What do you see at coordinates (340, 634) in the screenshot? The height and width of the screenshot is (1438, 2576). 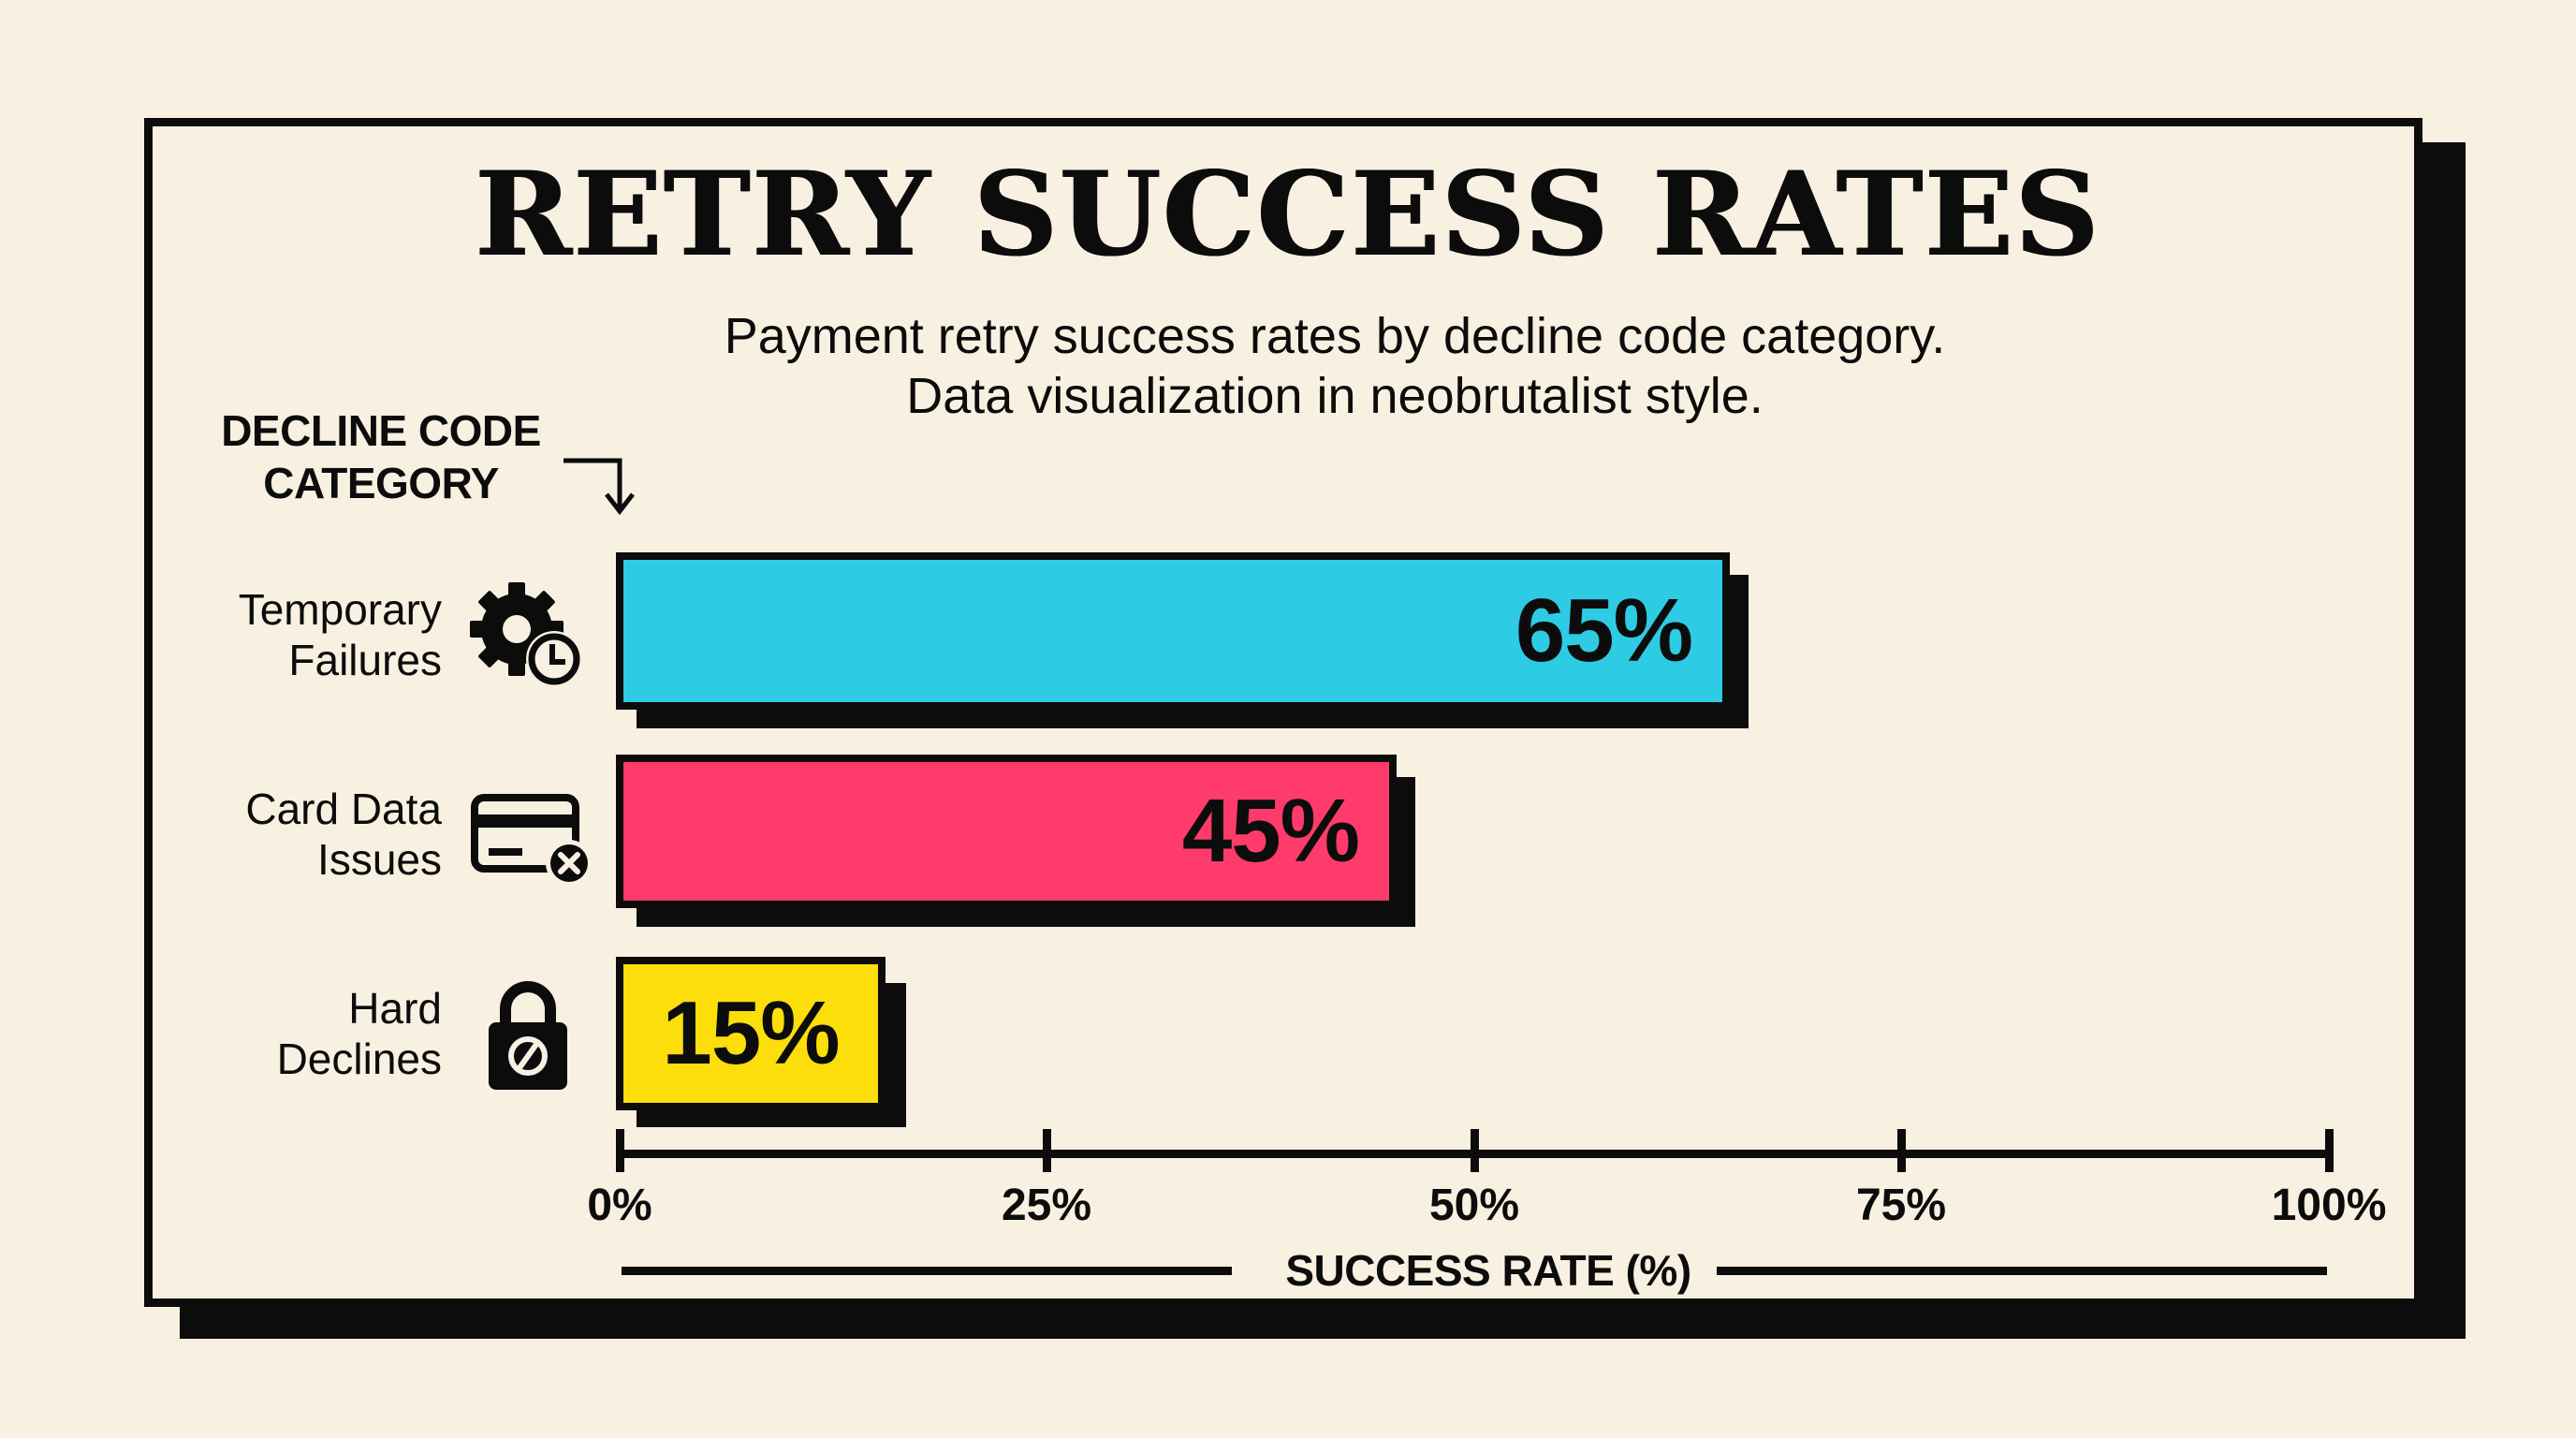 I see `category-label-temporary-failures: Temporary Failures` at bounding box center [340, 634].